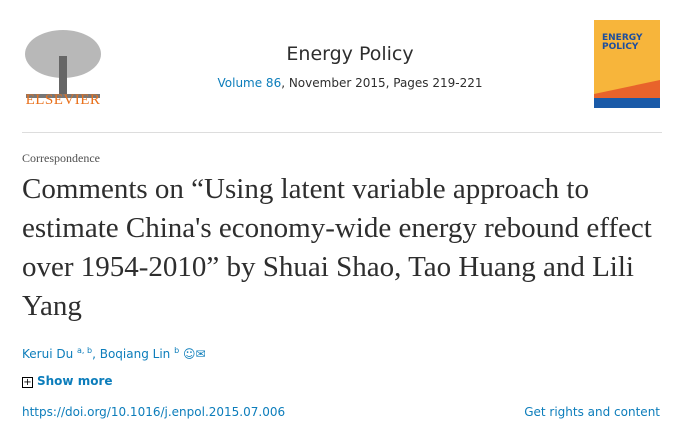 The width and height of the screenshot is (684, 439). What do you see at coordinates (63, 64) in the screenshot?
I see `elsevier-tree-logo` at bounding box center [63, 64].